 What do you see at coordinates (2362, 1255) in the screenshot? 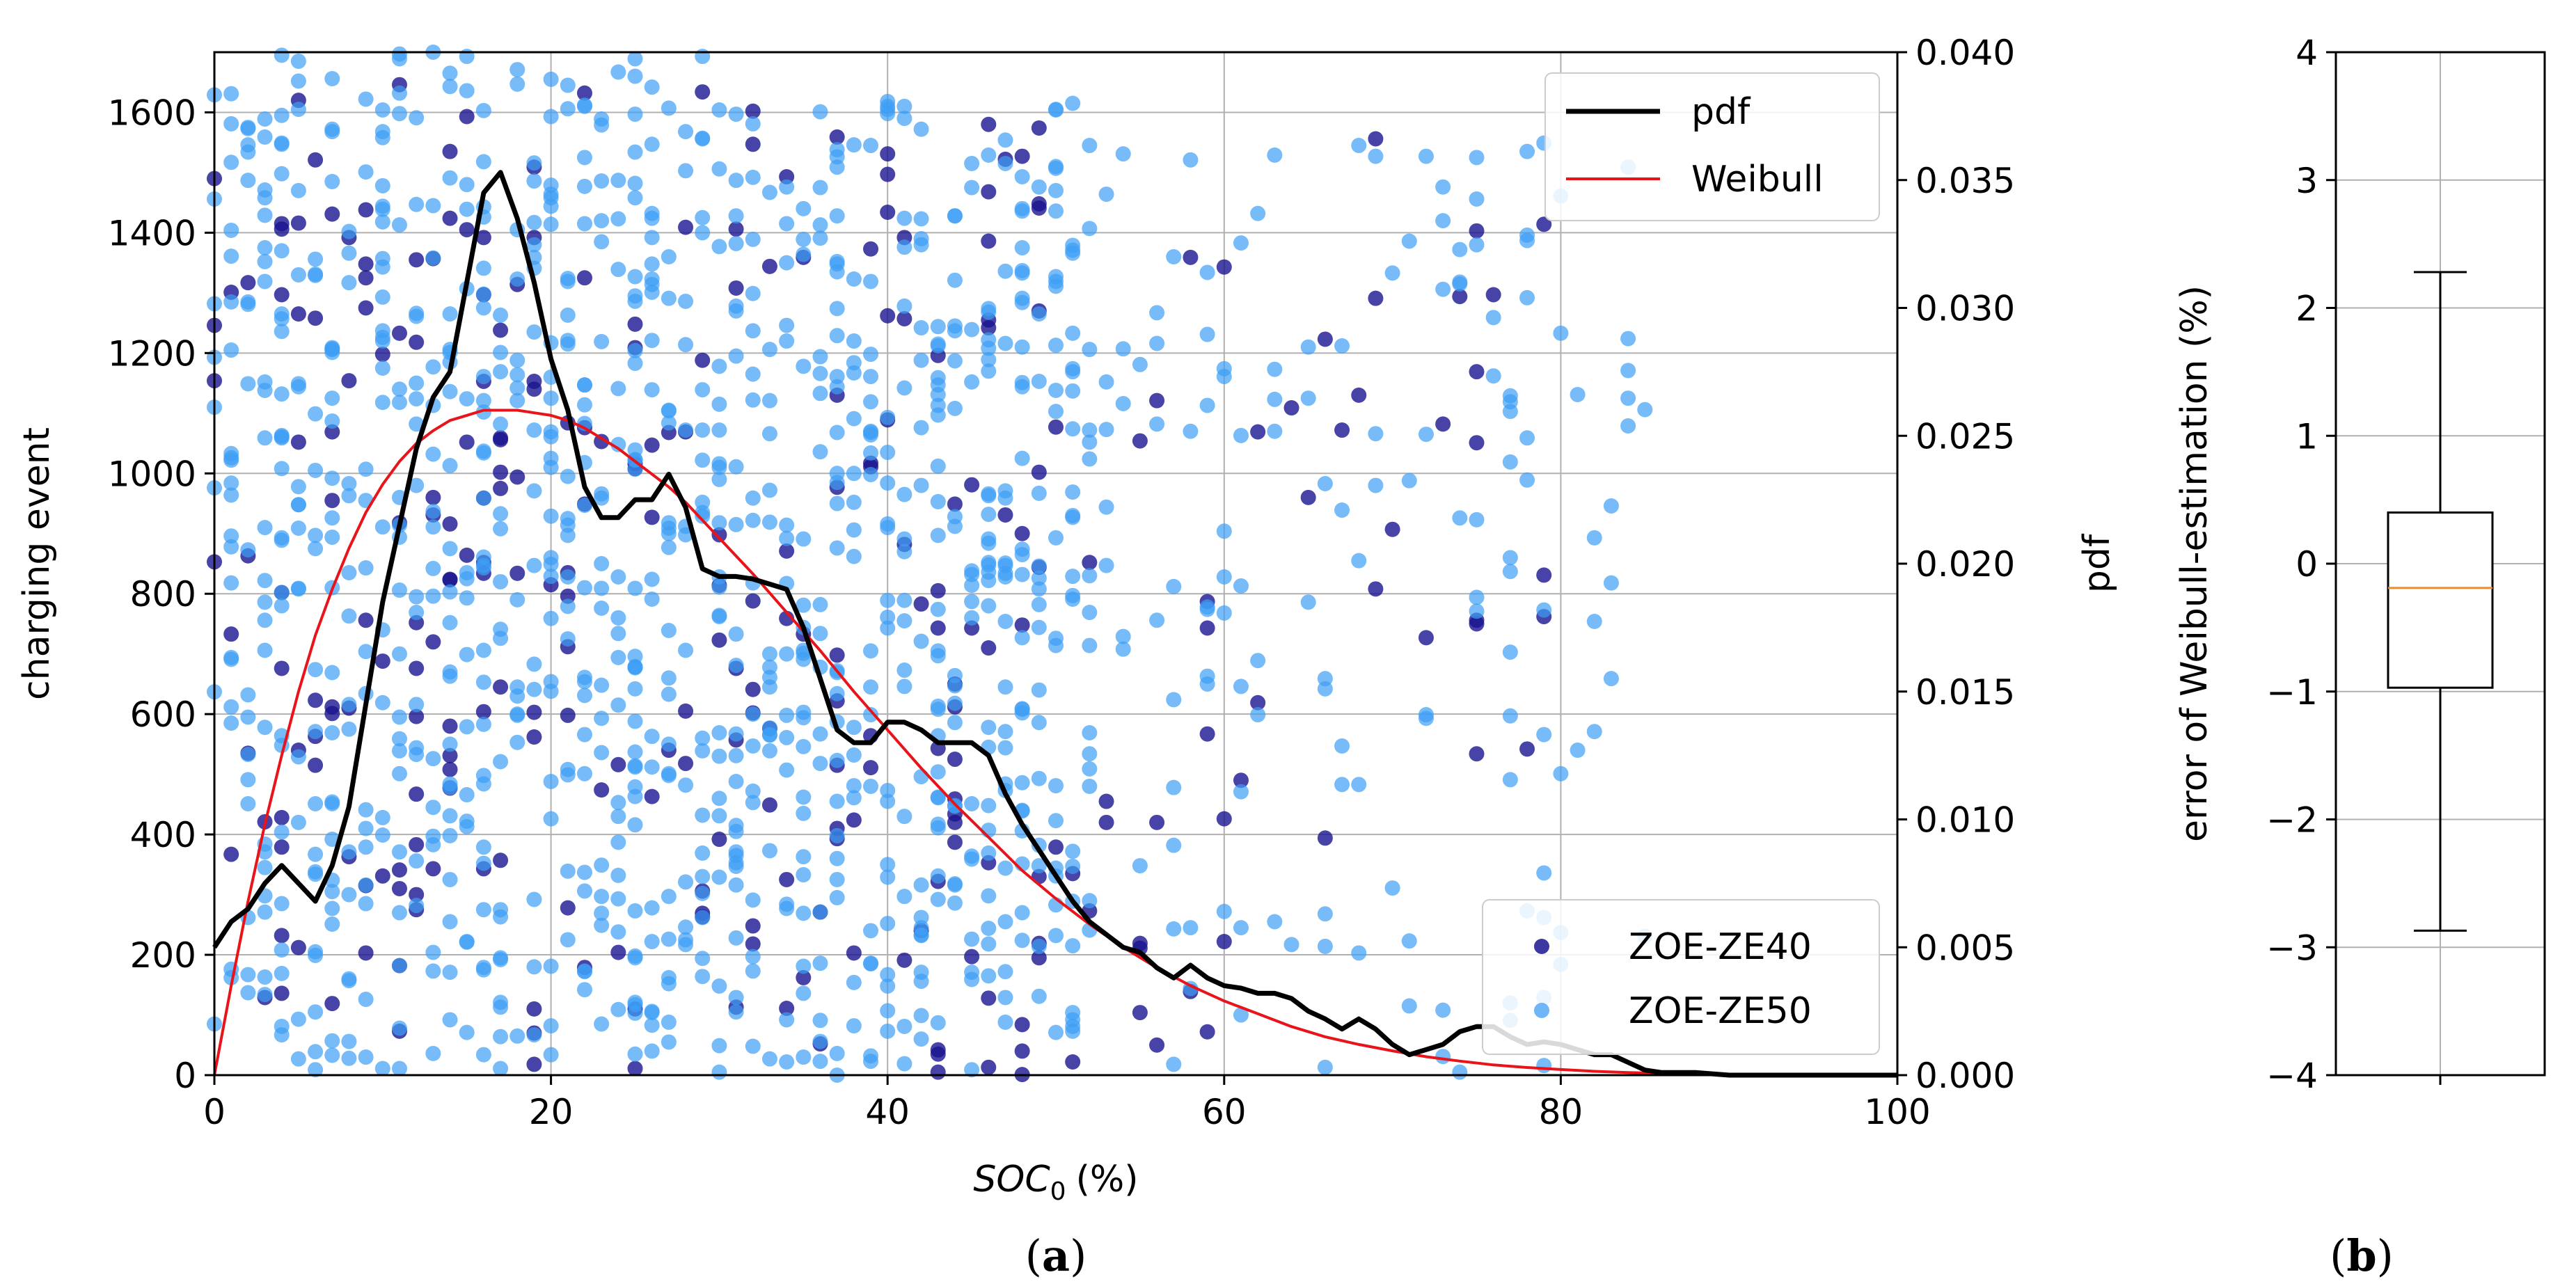
I see `caption-b: (b)` at bounding box center [2362, 1255].